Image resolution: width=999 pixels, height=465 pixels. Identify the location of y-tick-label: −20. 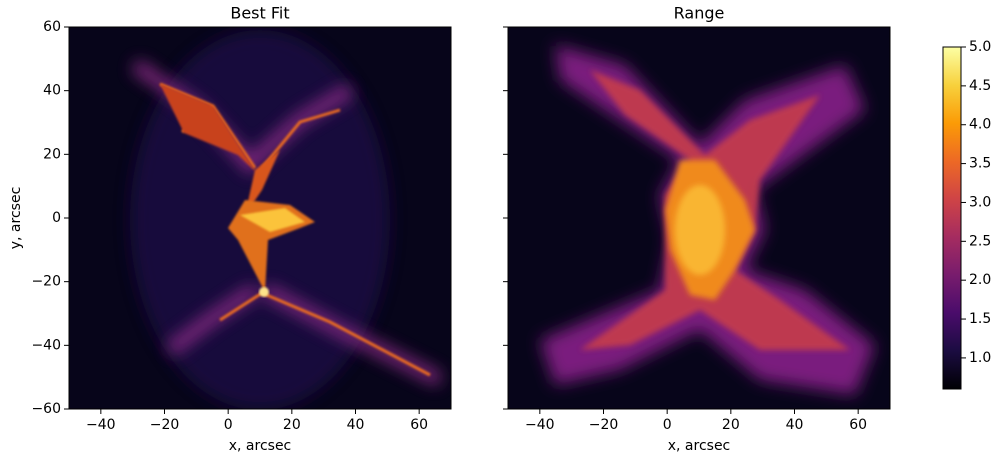
(46, 282).